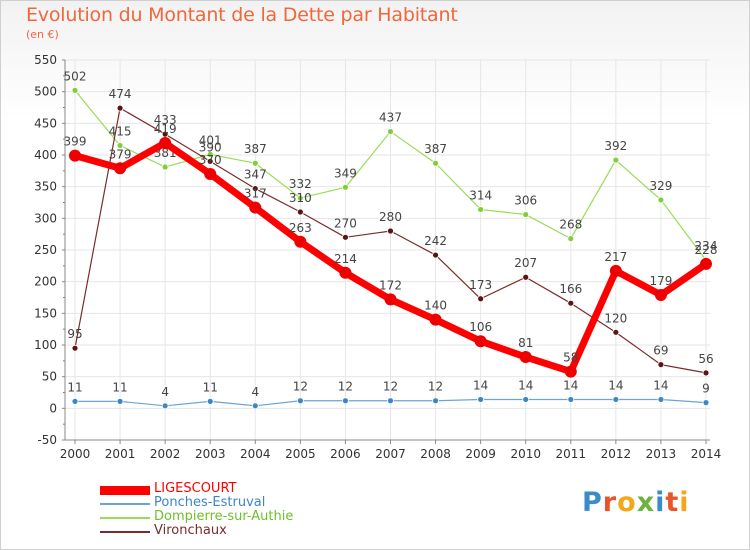  I want to click on data-label-ligescourt: 399, so click(75, 142).